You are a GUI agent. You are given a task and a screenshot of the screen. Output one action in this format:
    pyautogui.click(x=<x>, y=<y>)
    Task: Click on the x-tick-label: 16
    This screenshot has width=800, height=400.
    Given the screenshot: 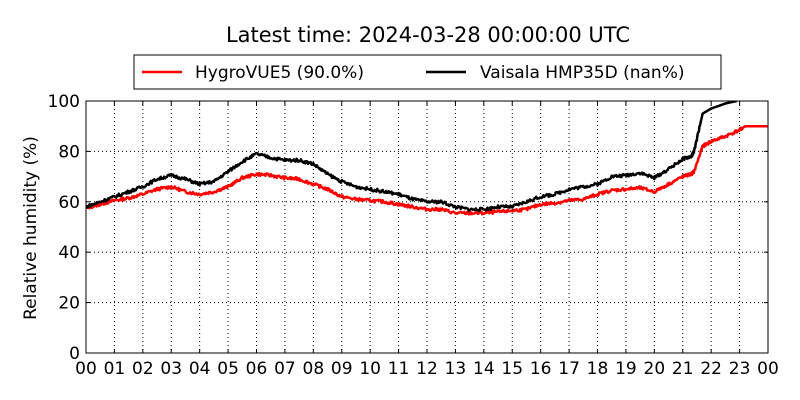 What is the action you would take?
    pyautogui.click(x=541, y=369)
    